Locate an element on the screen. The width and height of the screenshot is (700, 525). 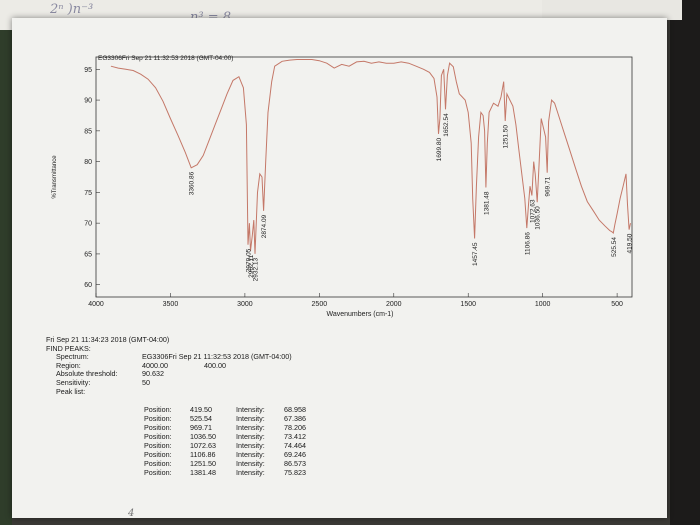
peak-label: 1381.48 is located at coordinates (486, 203).